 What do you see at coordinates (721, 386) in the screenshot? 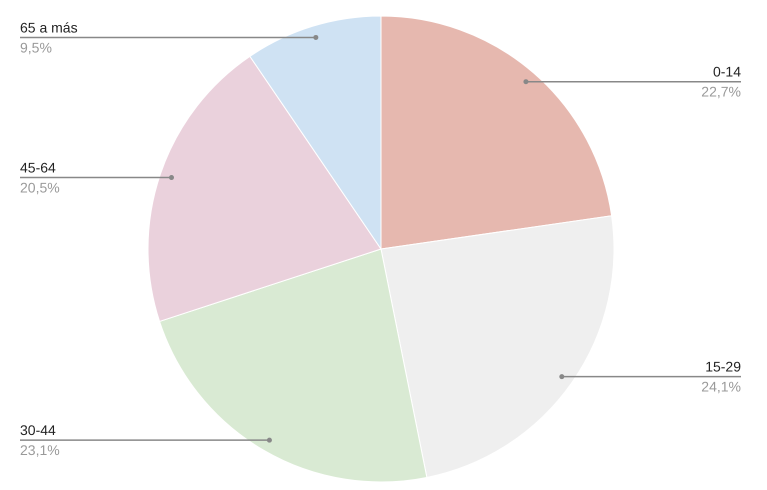
I see `data-label: 24,1%` at bounding box center [721, 386].